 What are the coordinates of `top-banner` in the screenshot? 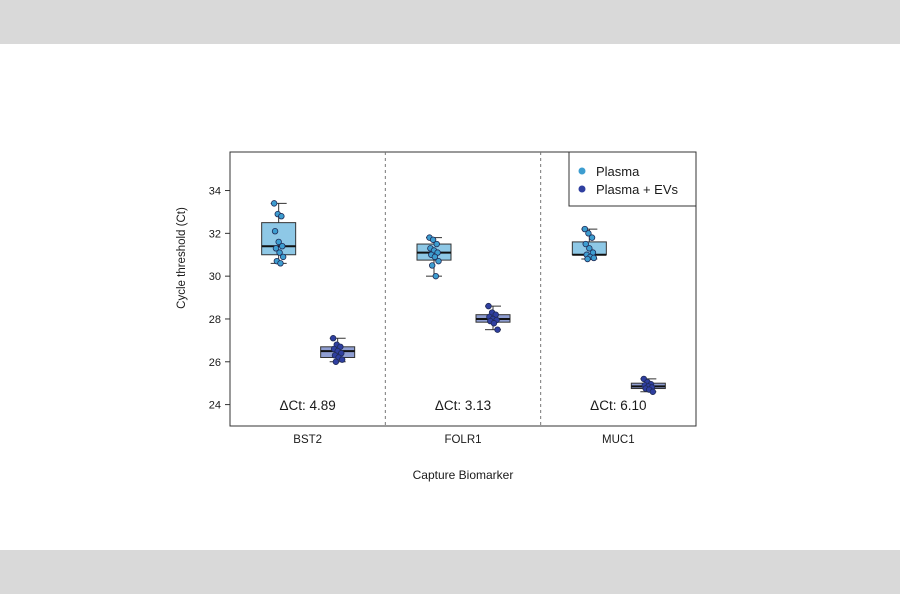 It's located at (450, 22).